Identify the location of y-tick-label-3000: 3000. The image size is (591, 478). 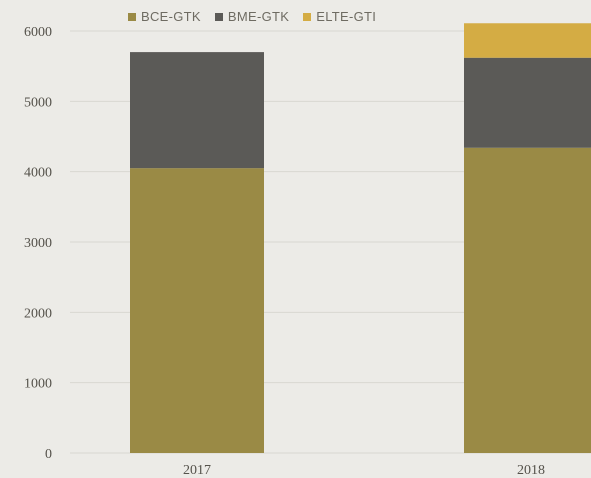
(38, 243).